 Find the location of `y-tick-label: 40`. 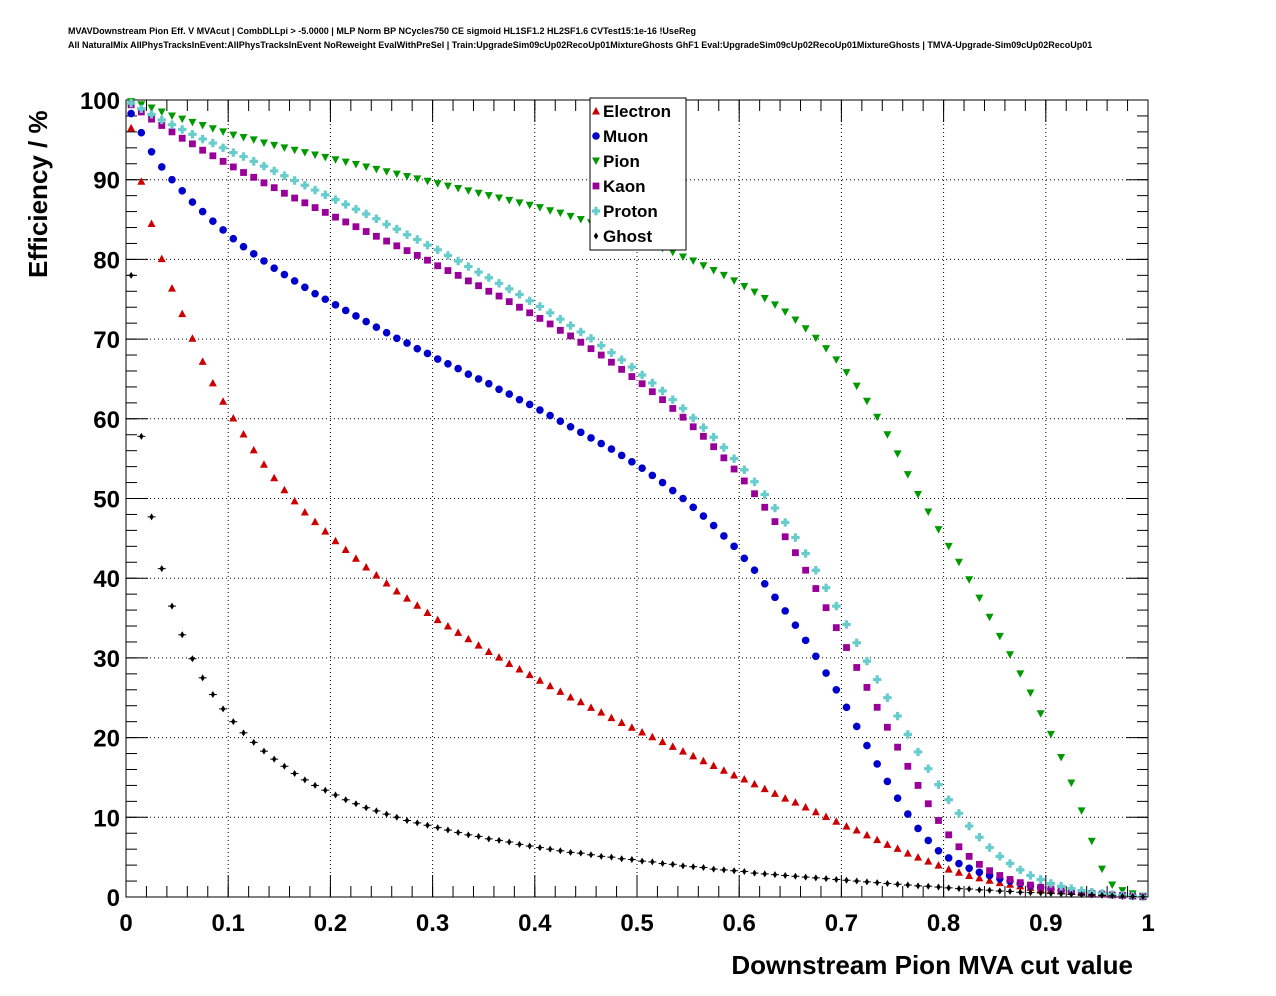

y-tick-label: 40 is located at coordinates (106, 579).